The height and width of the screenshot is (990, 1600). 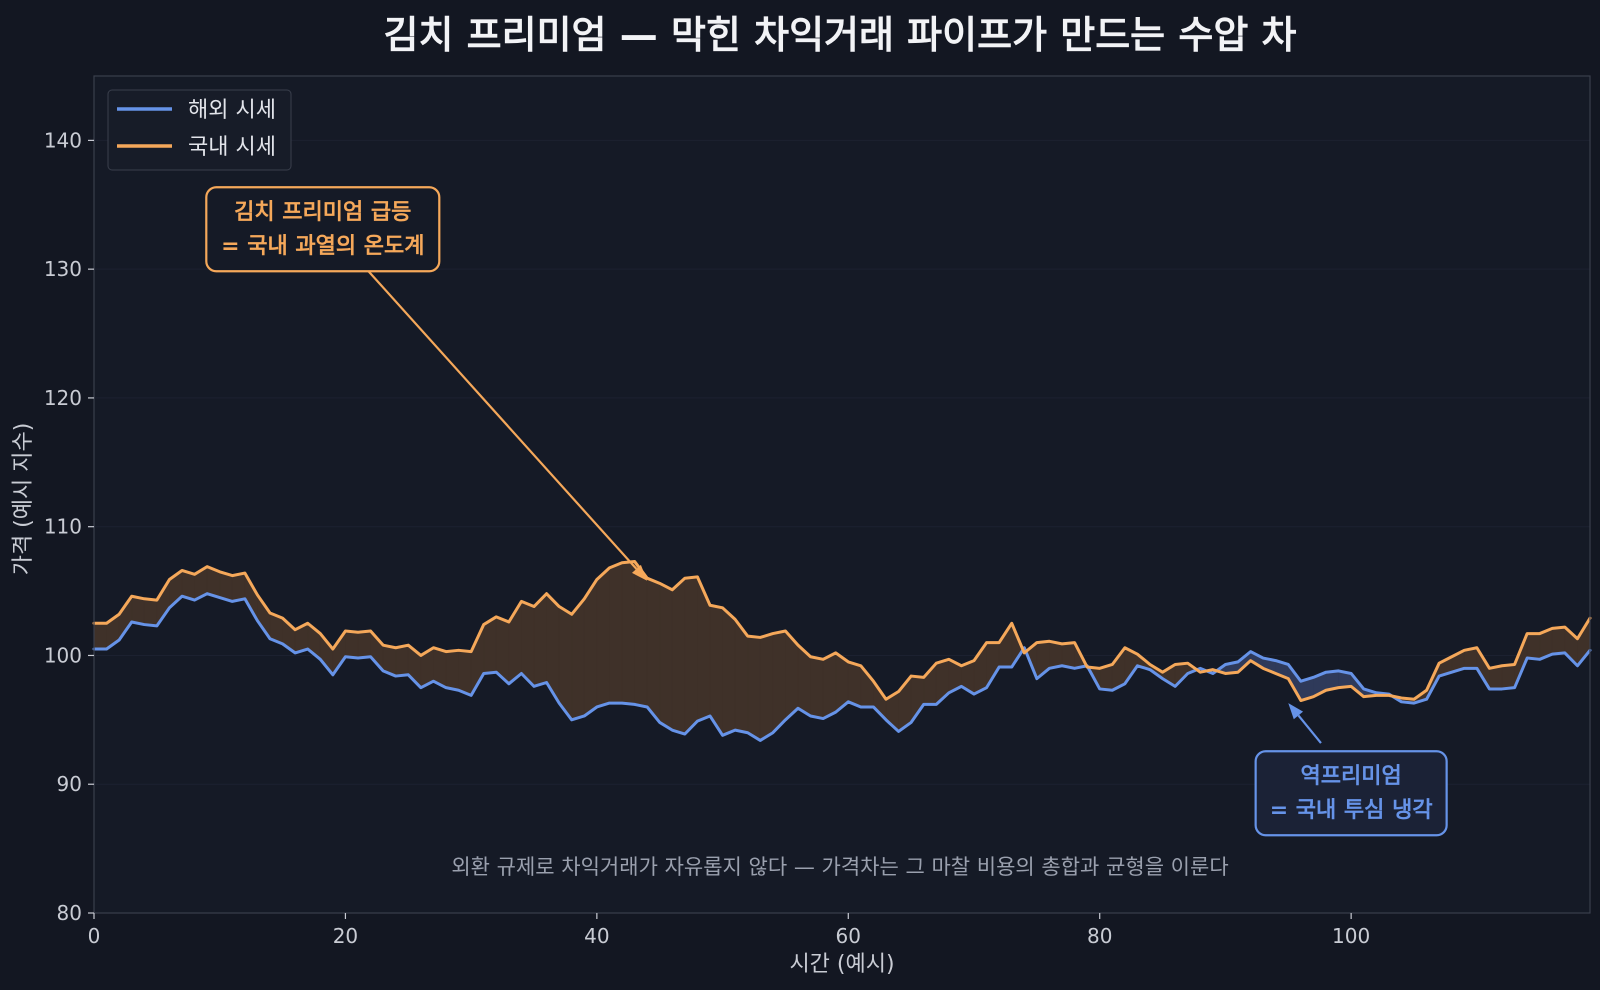 What do you see at coordinates (63, 398) in the screenshot?
I see `y-tick-label: 120` at bounding box center [63, 398].